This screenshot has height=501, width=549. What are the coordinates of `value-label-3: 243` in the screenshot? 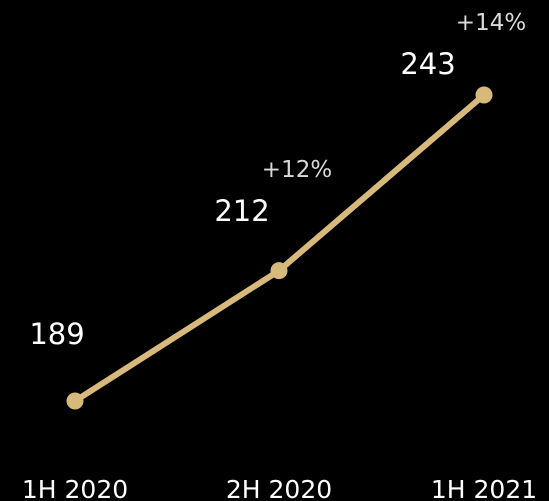 It's located at (427, 64).